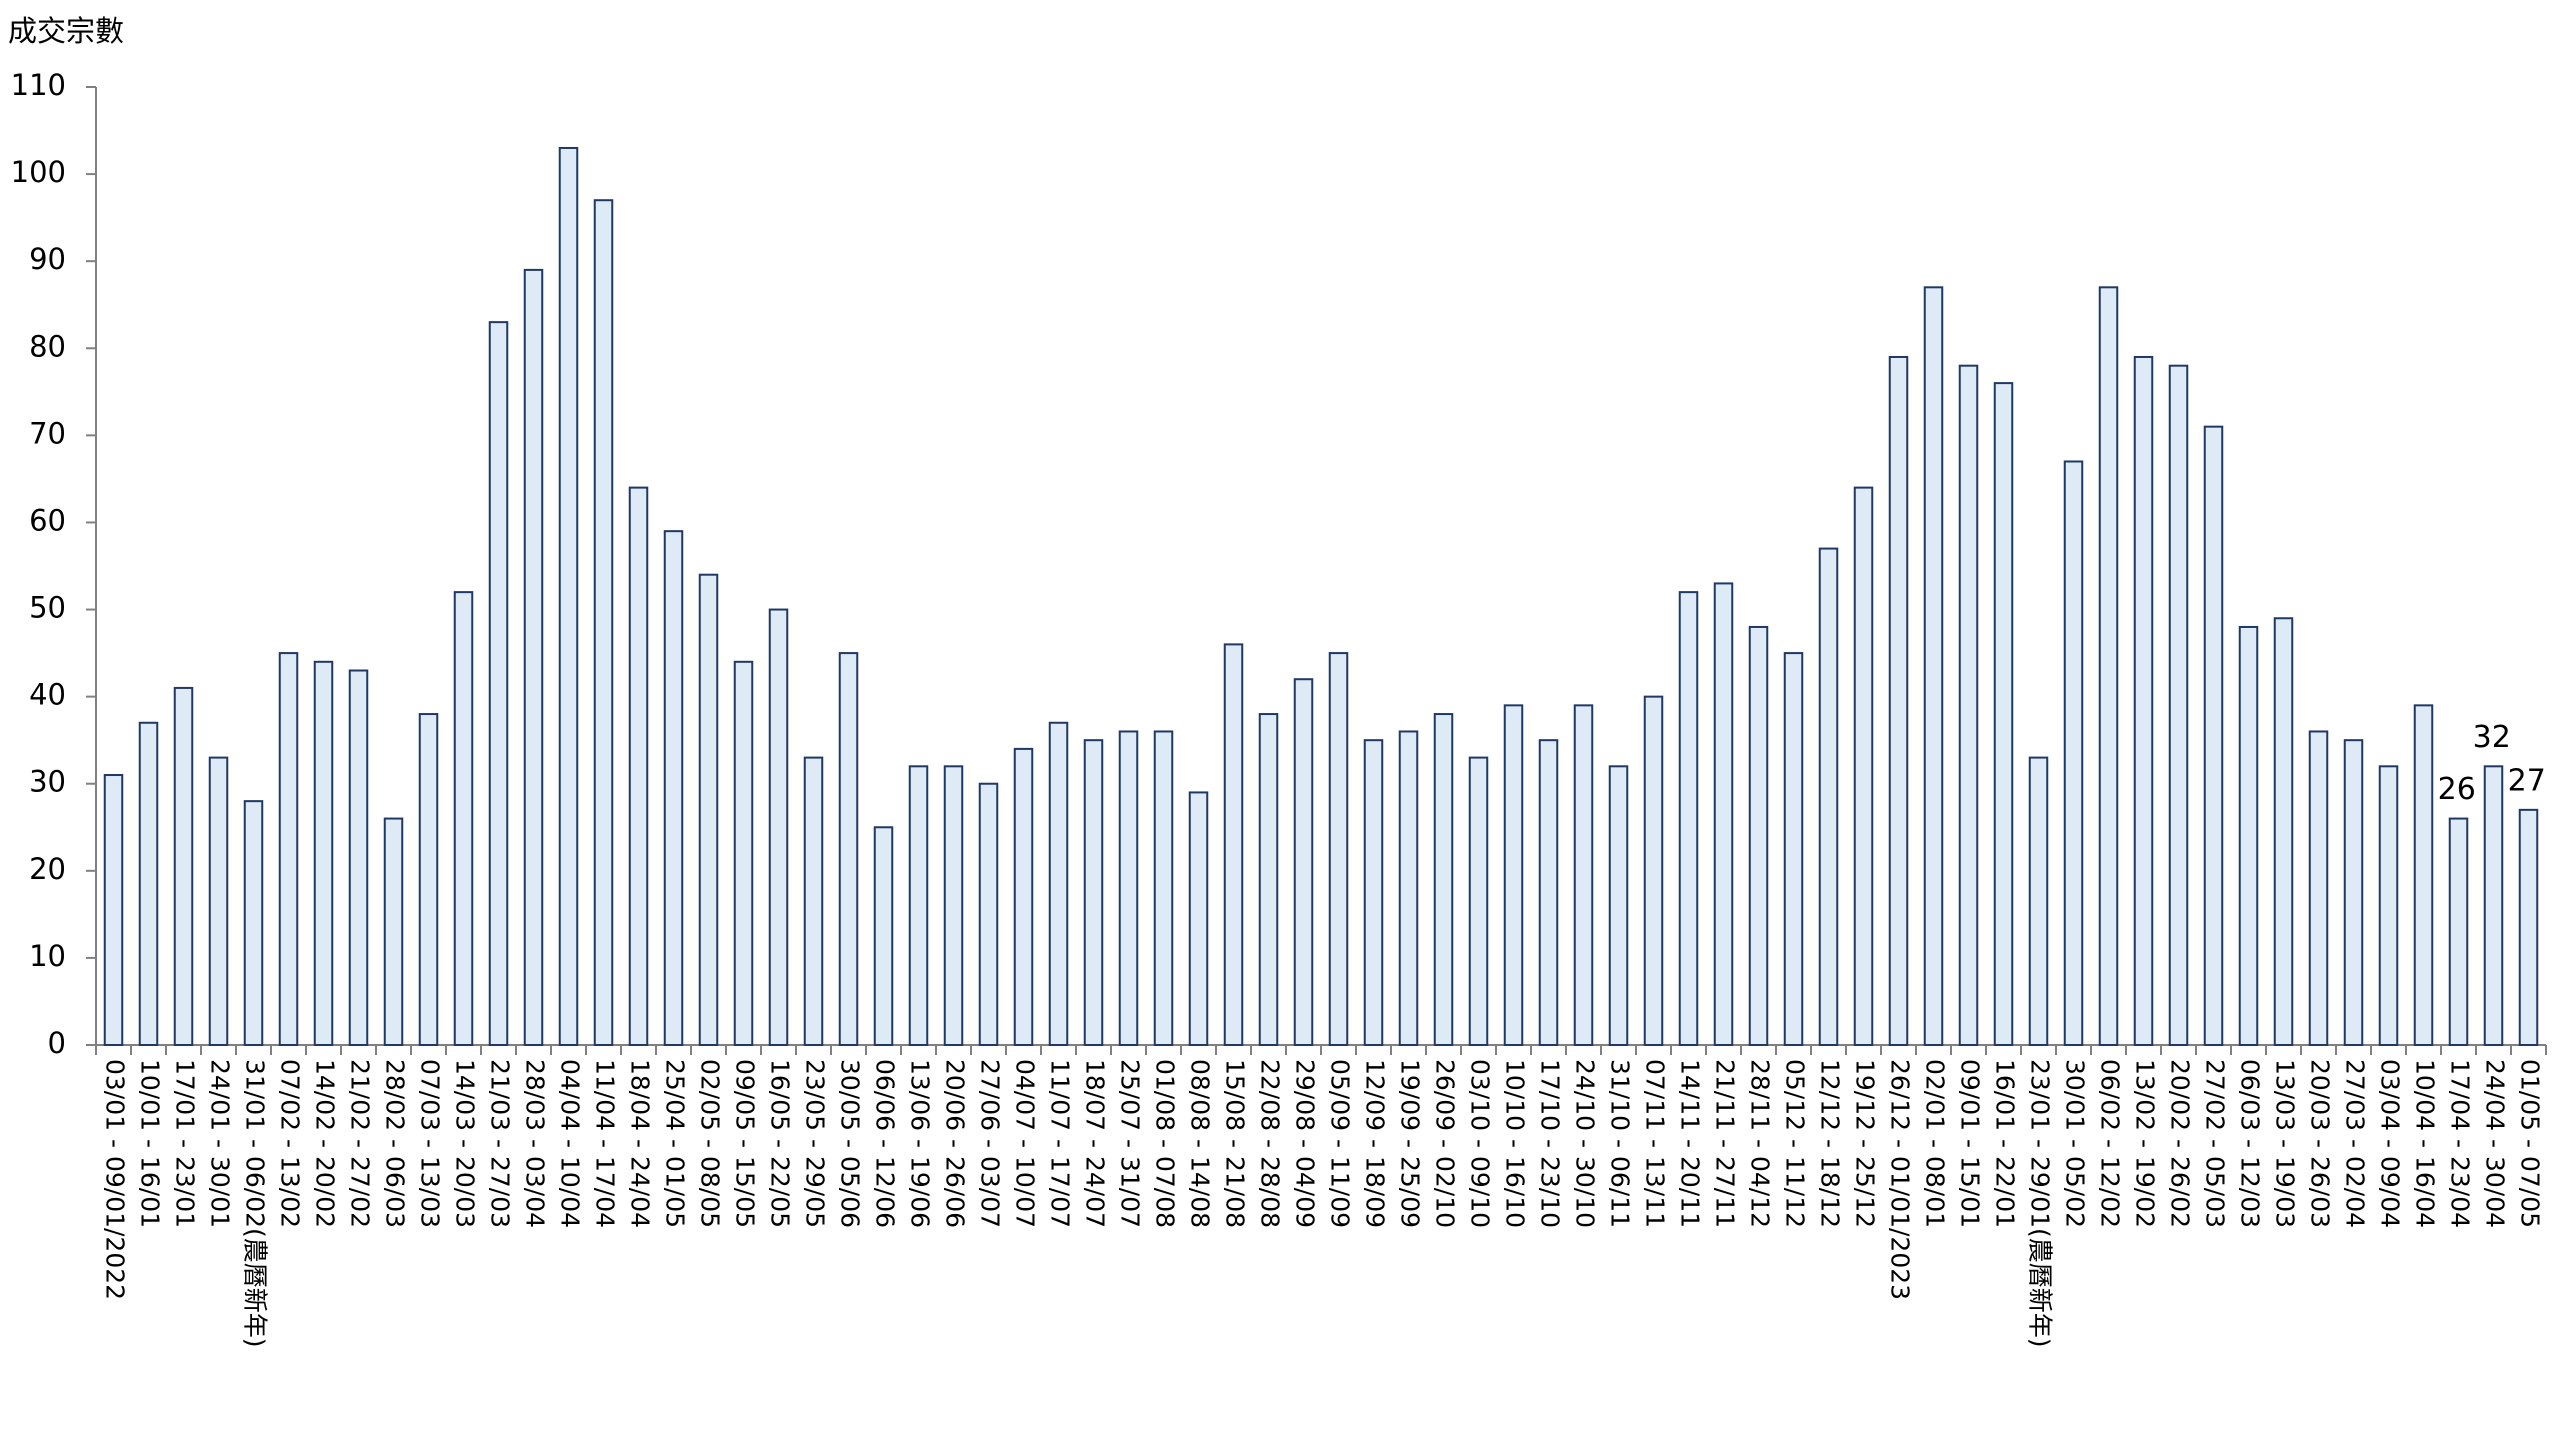 This screenshot has height=1440, width=2560. Describe the element at coordinates (640, 1143) in the screenshot. I see `x-tick-label: 18/04 - 24/04` at that location.